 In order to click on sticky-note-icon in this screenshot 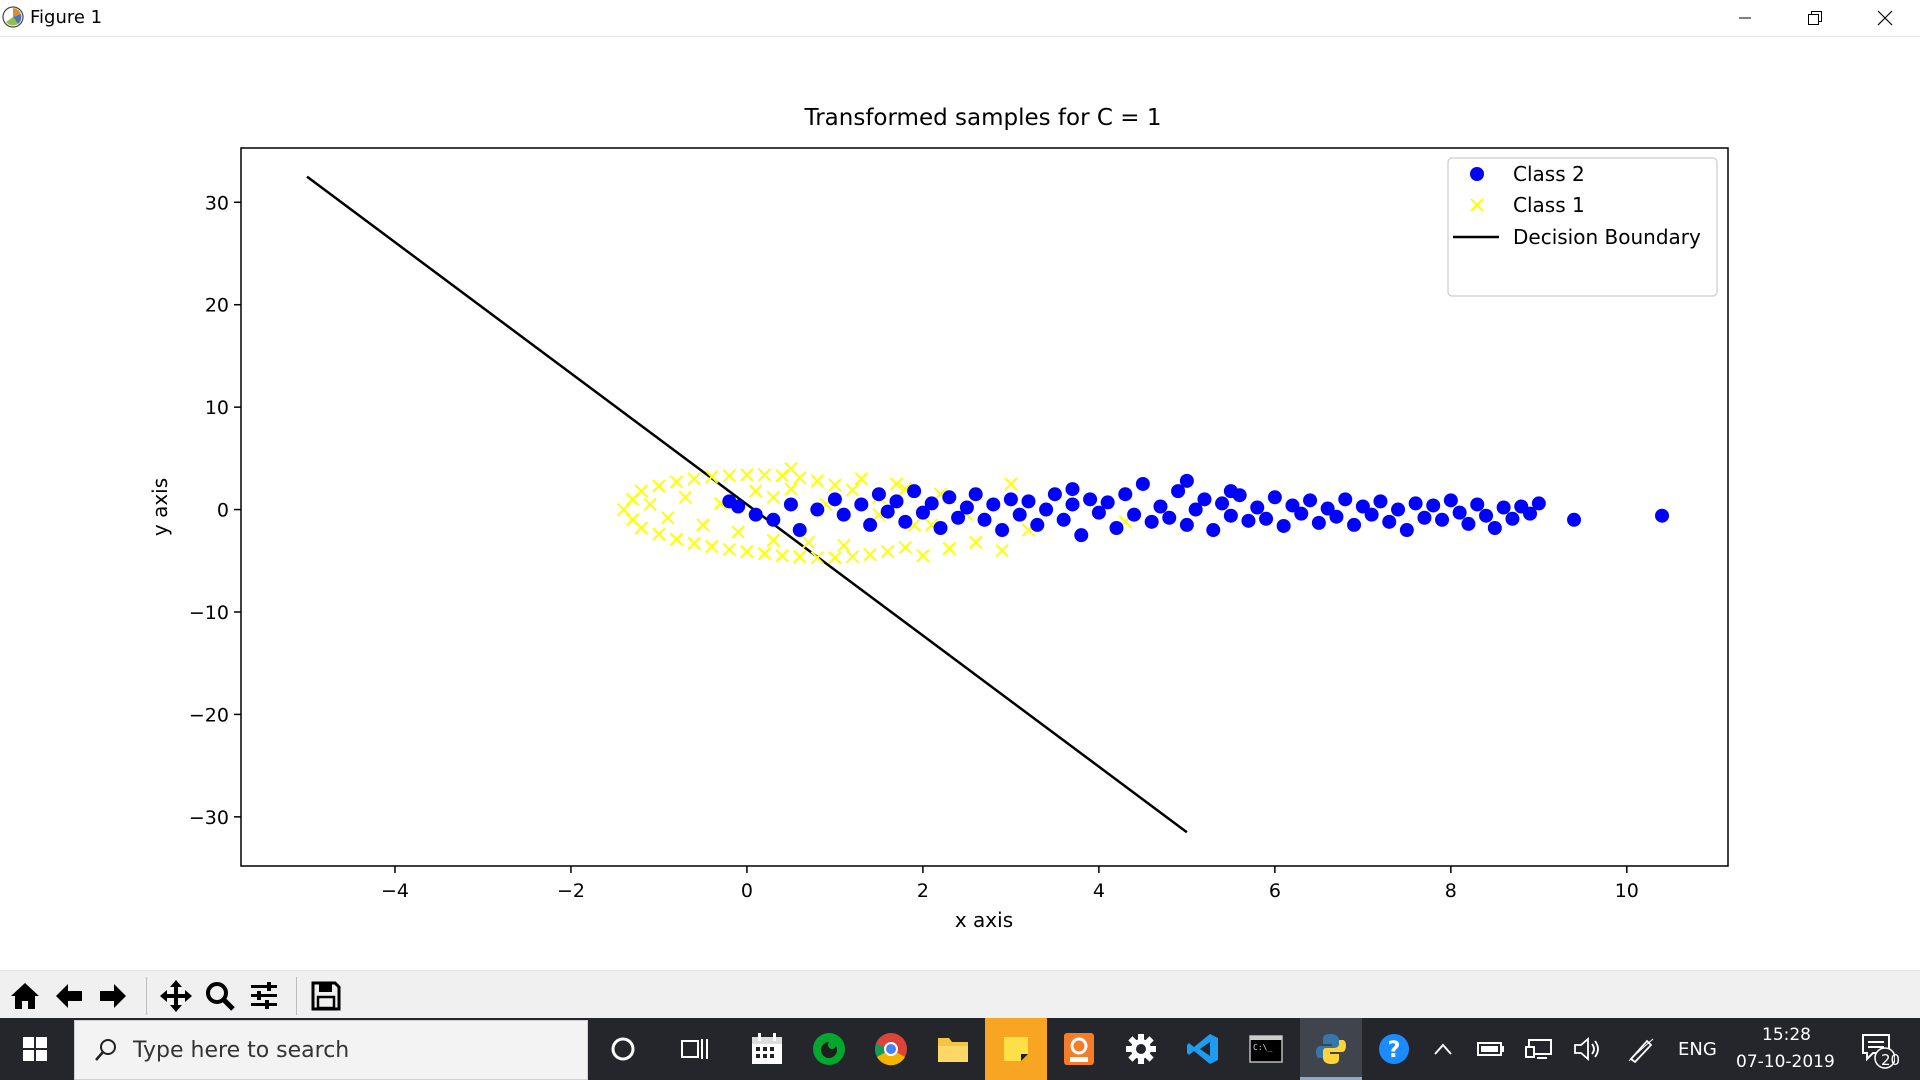, I will do `click(1016, 1049)`.